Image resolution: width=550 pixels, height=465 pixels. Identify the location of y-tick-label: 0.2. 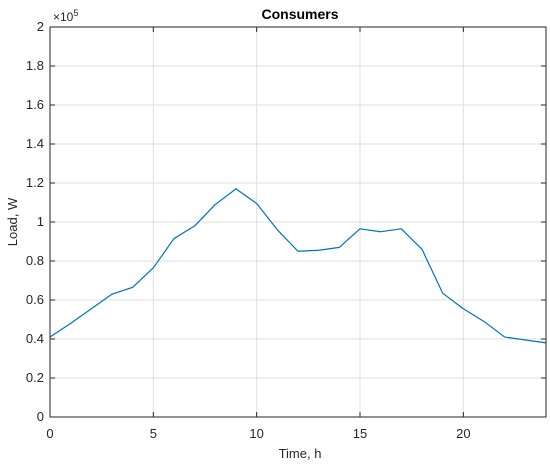
(35, 377).